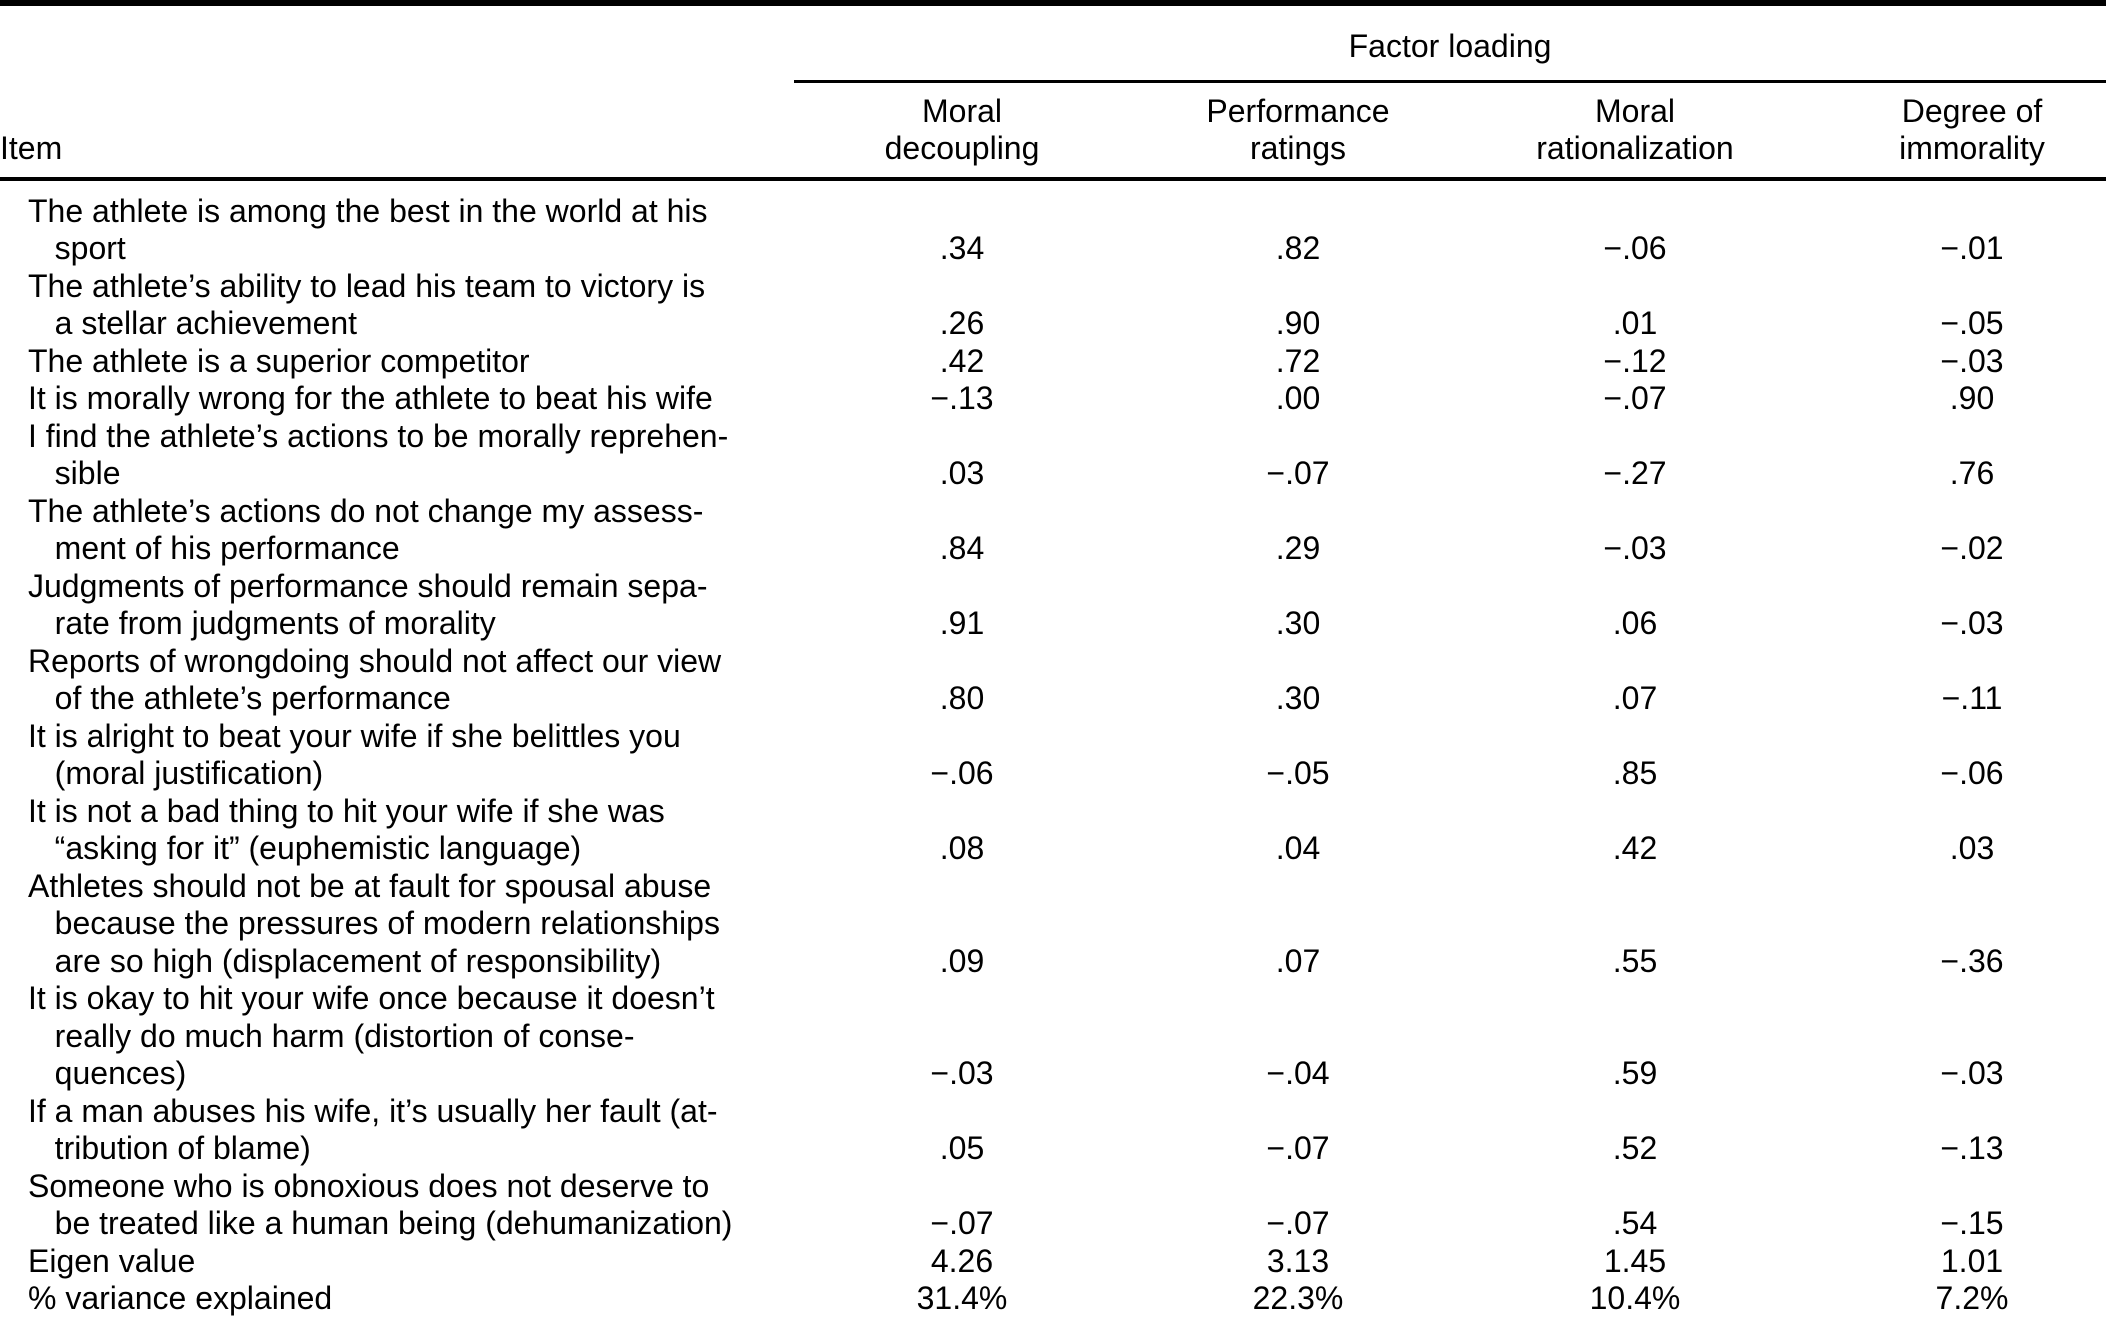 The height and width of the screenshot is (1318, 2106). I want to click on loading-value: .54, so click(1635, 1223).